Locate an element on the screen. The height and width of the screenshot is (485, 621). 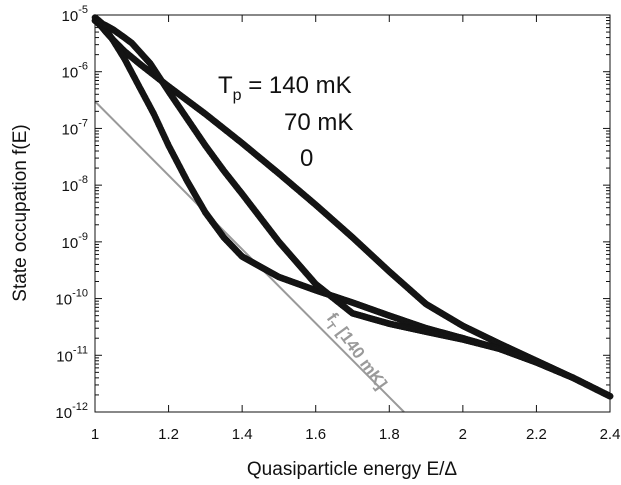
x-tick-label: 1.4 is located at coordinates (242, 434).